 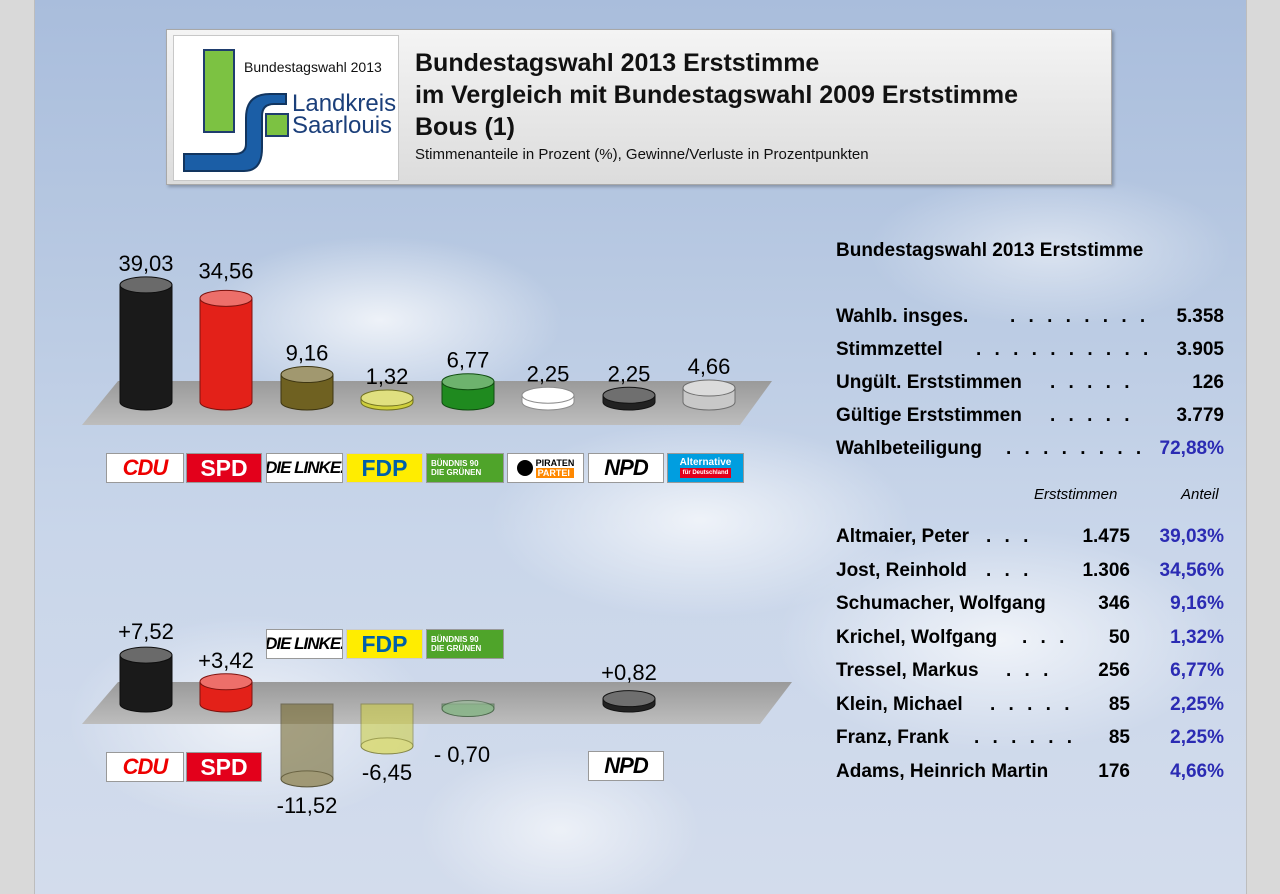 What do you see at coordinates (524, 468) in the screenshot?
I see `pirate-flag-icon` at bounding box center [524, 468].